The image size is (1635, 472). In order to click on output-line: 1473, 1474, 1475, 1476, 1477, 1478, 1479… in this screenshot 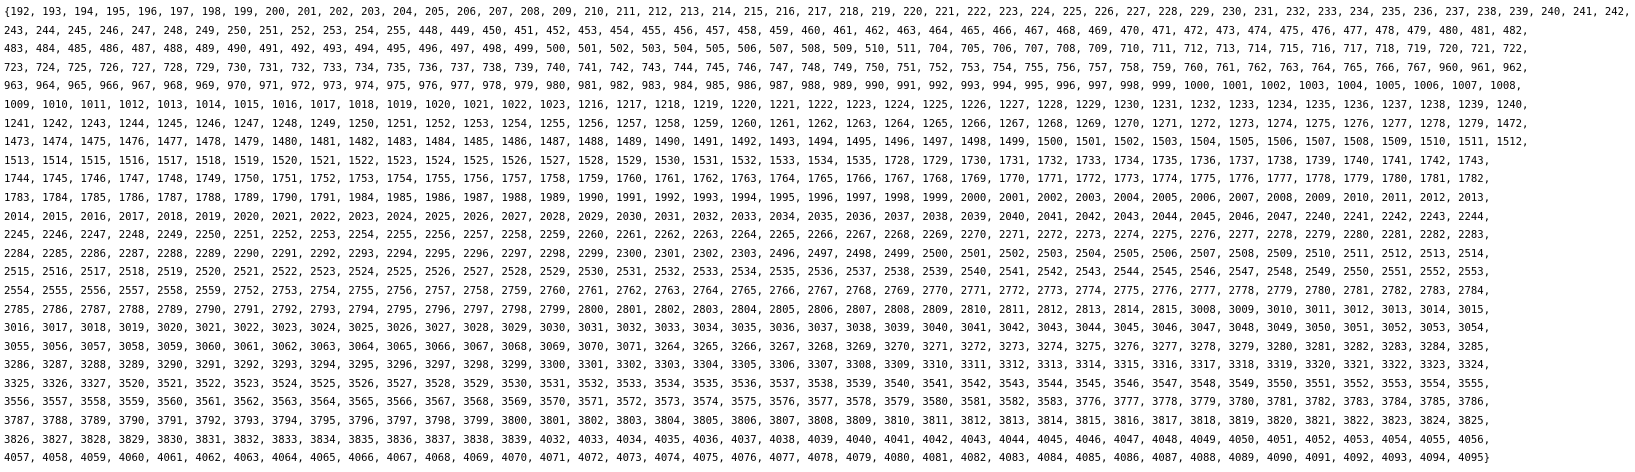, I will do `click(766, 142)`.